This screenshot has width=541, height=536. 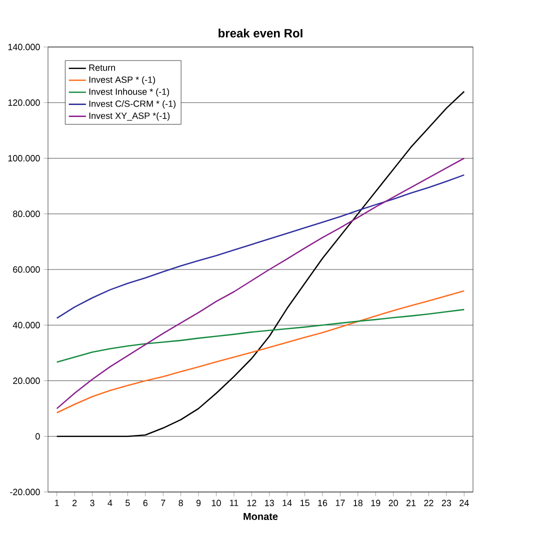 What do you see at coordinates (74, 503) in the screenshot?
I see `x-tick-label: 2` at bounding box center [74, 503].